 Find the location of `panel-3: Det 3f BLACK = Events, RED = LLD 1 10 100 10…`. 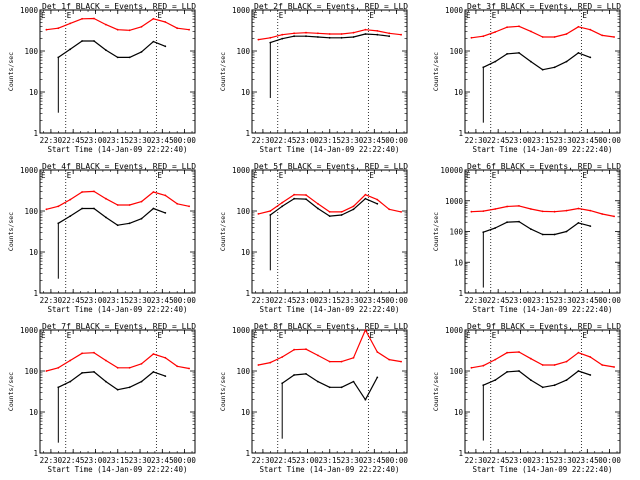

panel-3: Det 3f BLACK = Events, RED = LLD 1 10 100 10… is located at coordinates (526, 78).